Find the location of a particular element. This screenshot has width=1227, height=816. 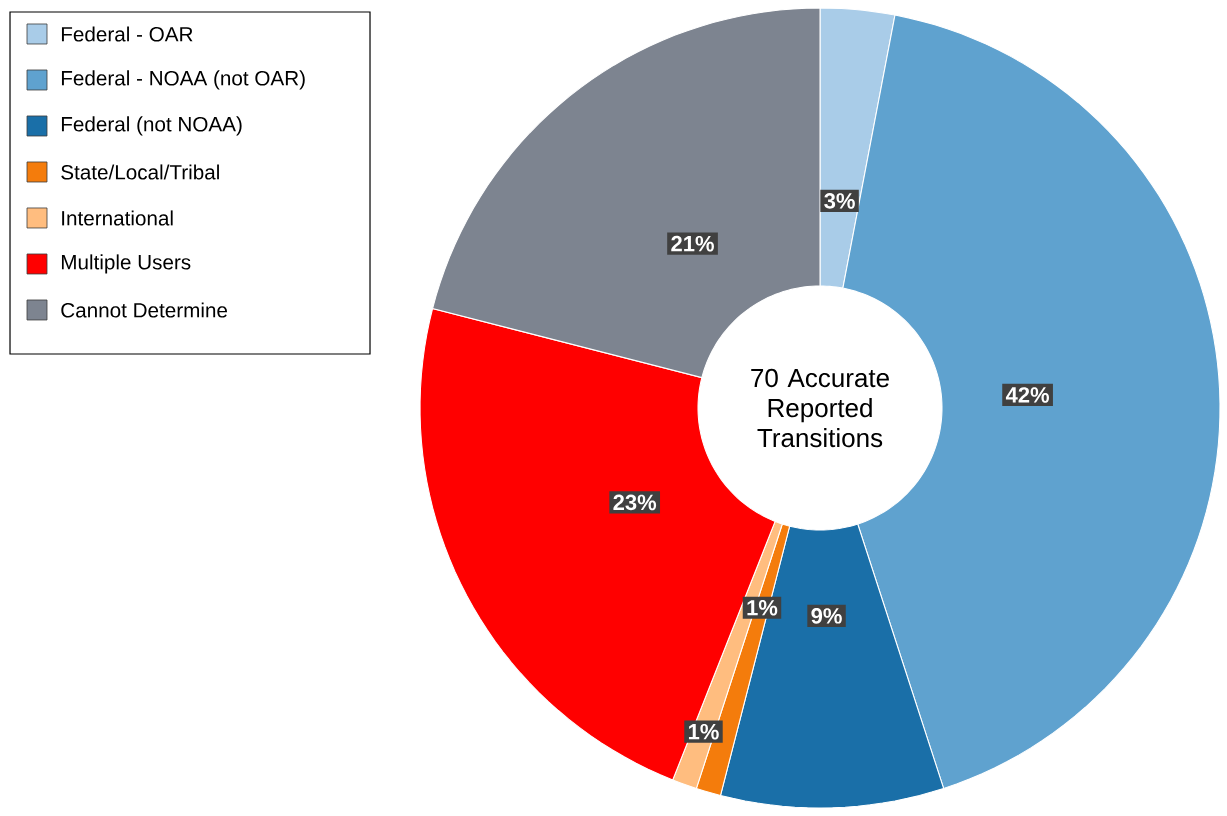

legend-label: International is located at coordinates (117, 218).